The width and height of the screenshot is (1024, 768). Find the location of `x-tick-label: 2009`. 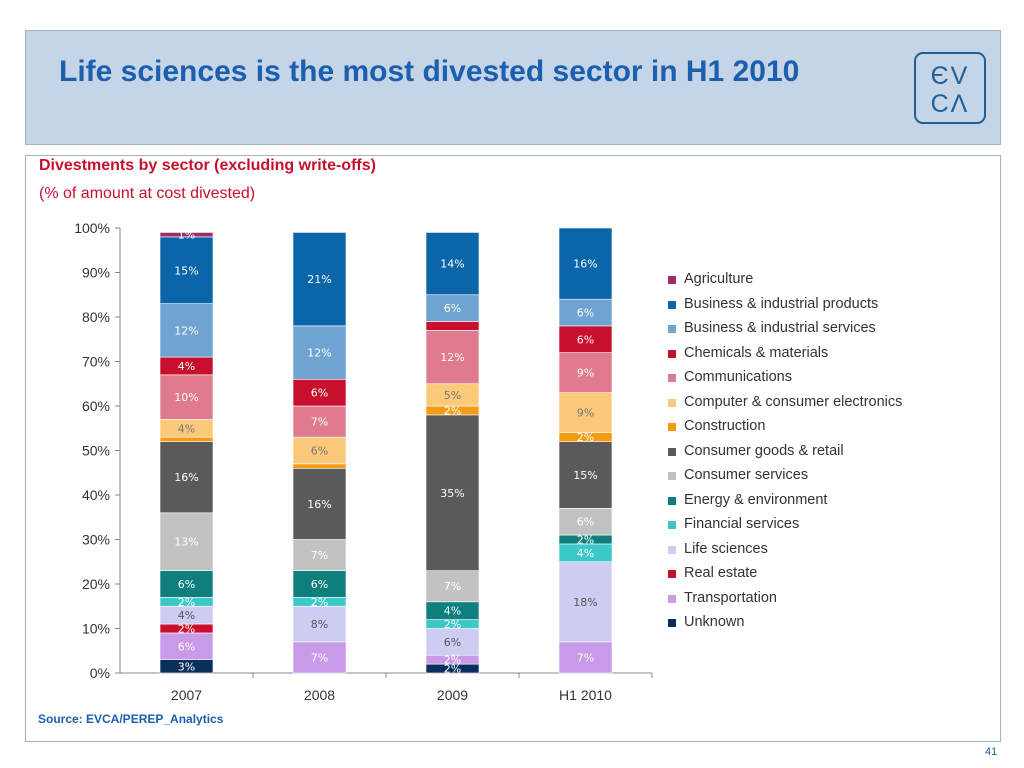

x-tick-label: 2009 is located at coordinates (452, 695).